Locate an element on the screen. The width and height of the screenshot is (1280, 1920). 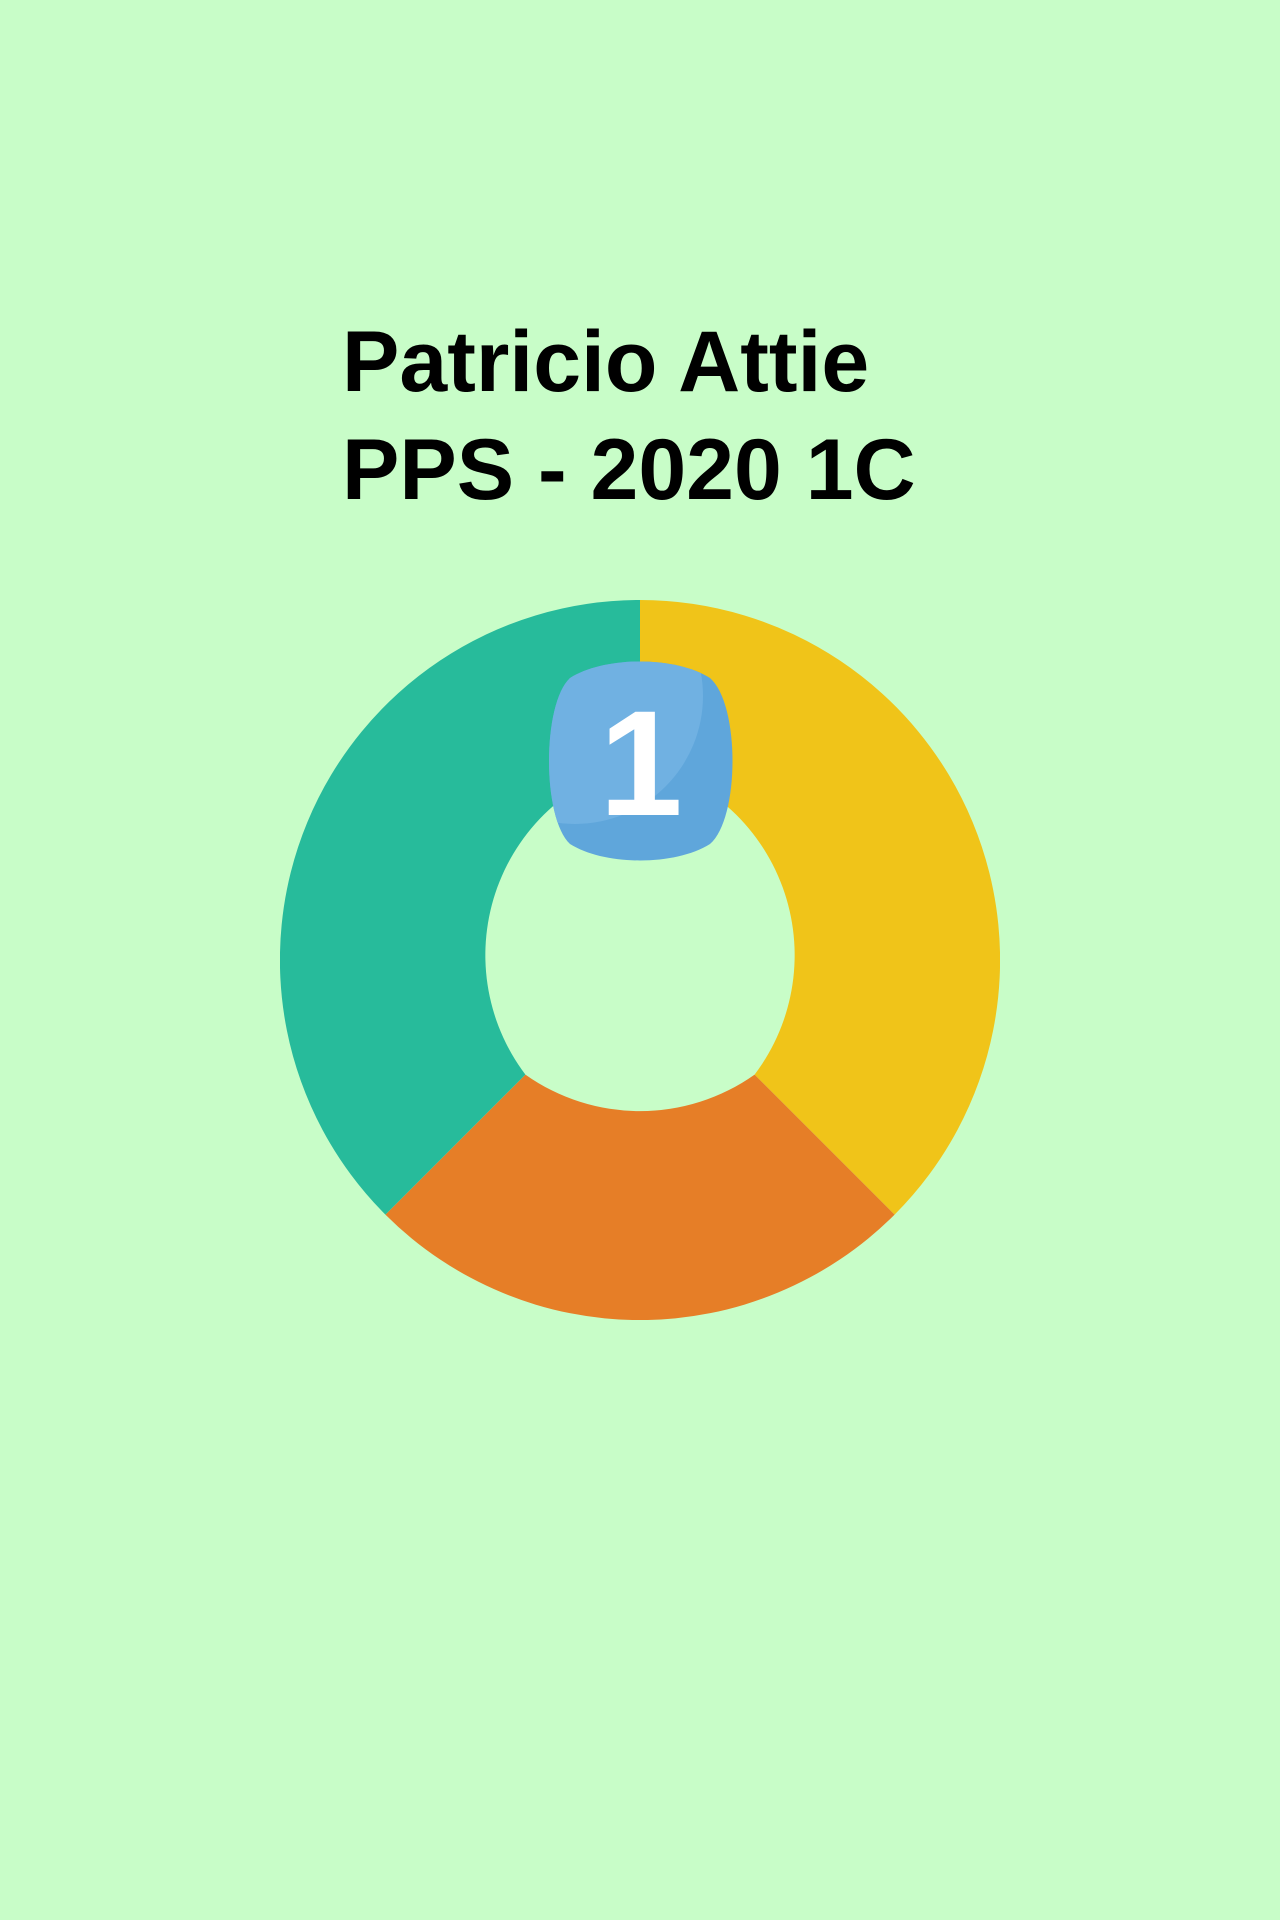
badge-number: 1 is located at coordinates (640, 763).